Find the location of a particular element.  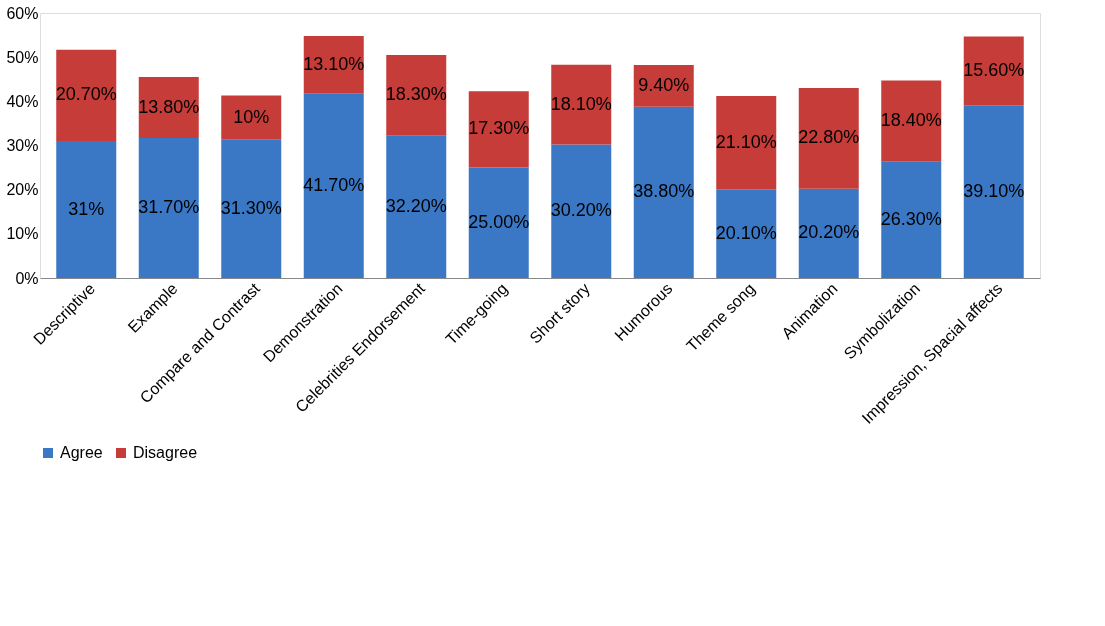

data-label: 31% is located at coordinates (86, 208).